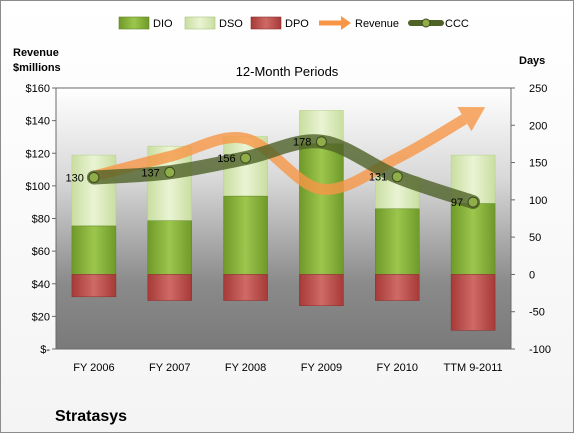  I want to click on revenue-line, so click(280, 154).